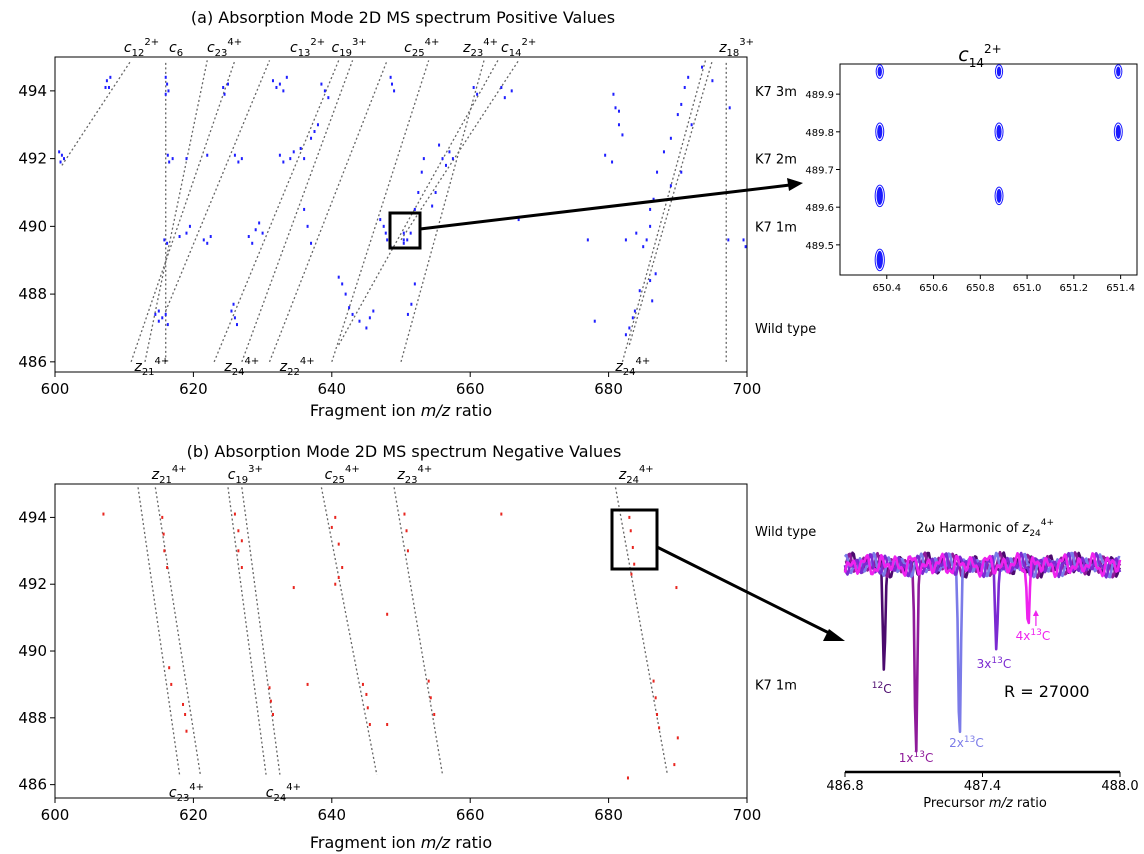 This screenshot has height=854, width=1144. What do you see at coordinates (886, 288) in the screenshot?
I see `x-tick-label: 650.4` at bounding box center [886, 288].